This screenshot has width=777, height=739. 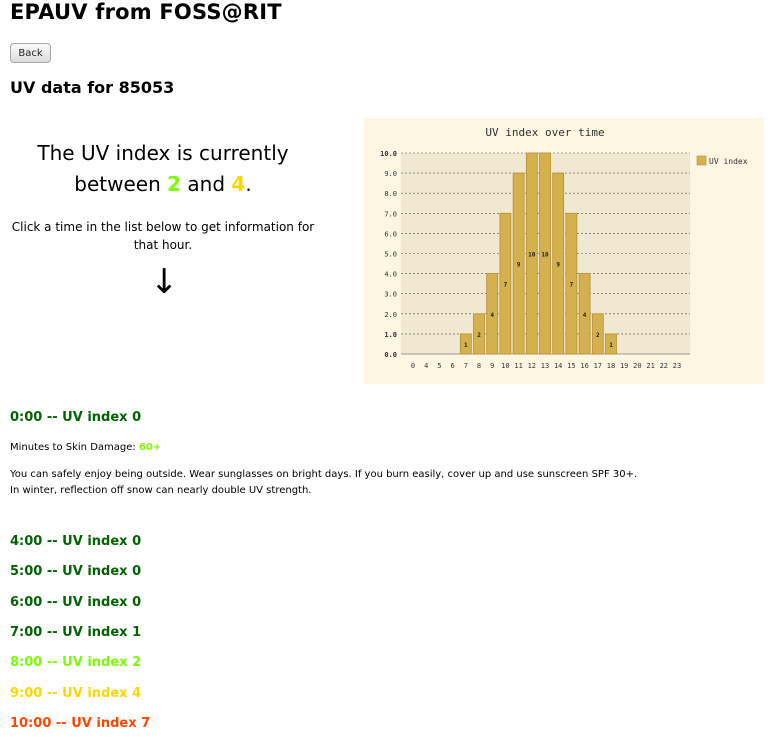 I want to click on y-tick-label: 6.0, so click(x=390, y=234).